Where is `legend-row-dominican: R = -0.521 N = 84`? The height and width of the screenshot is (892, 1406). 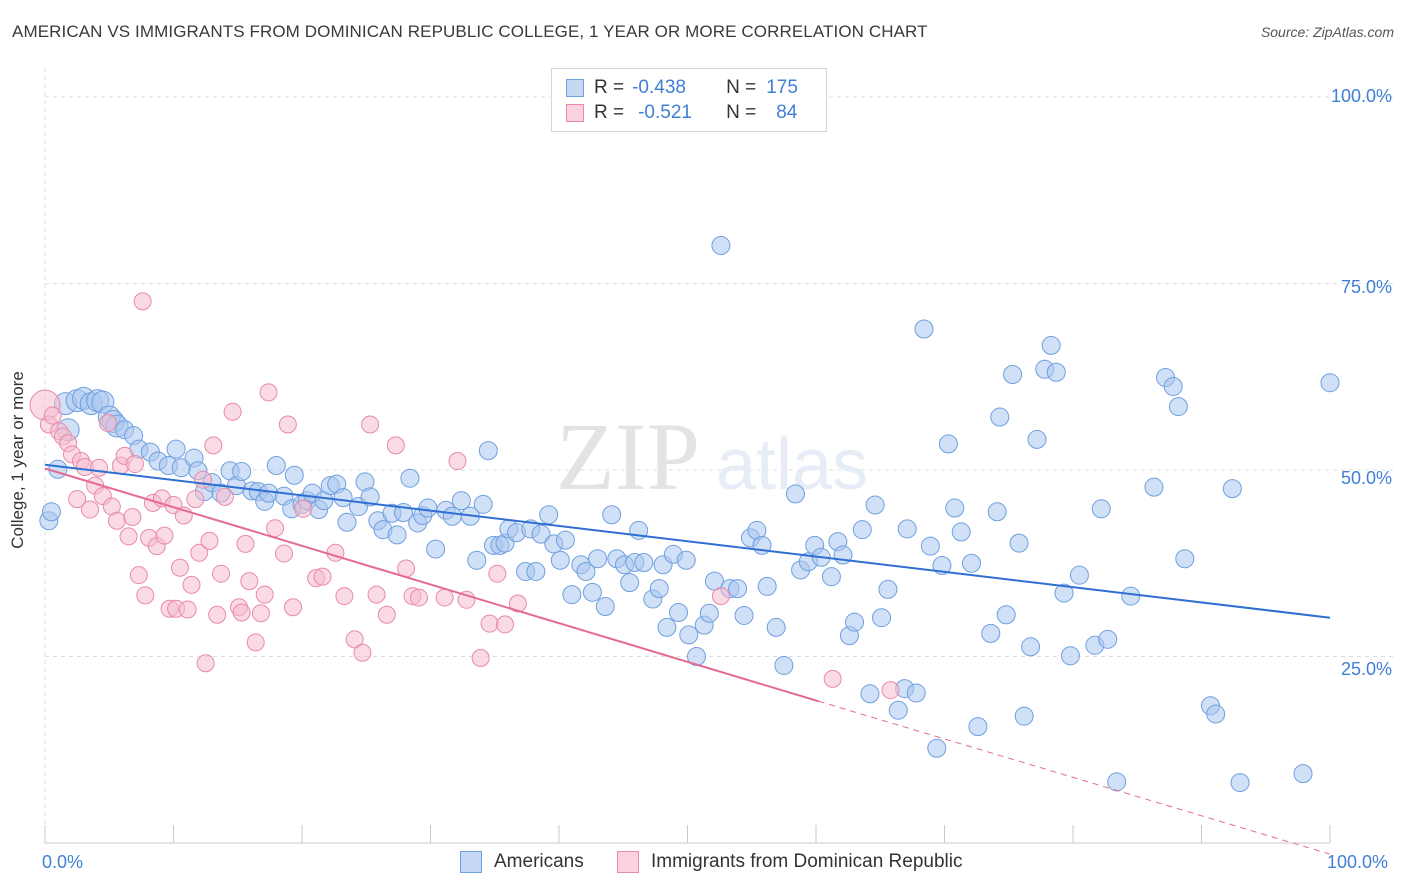
legend-row-dominican: R = -0.521 N = 84 is located at coordinates (681, 113).